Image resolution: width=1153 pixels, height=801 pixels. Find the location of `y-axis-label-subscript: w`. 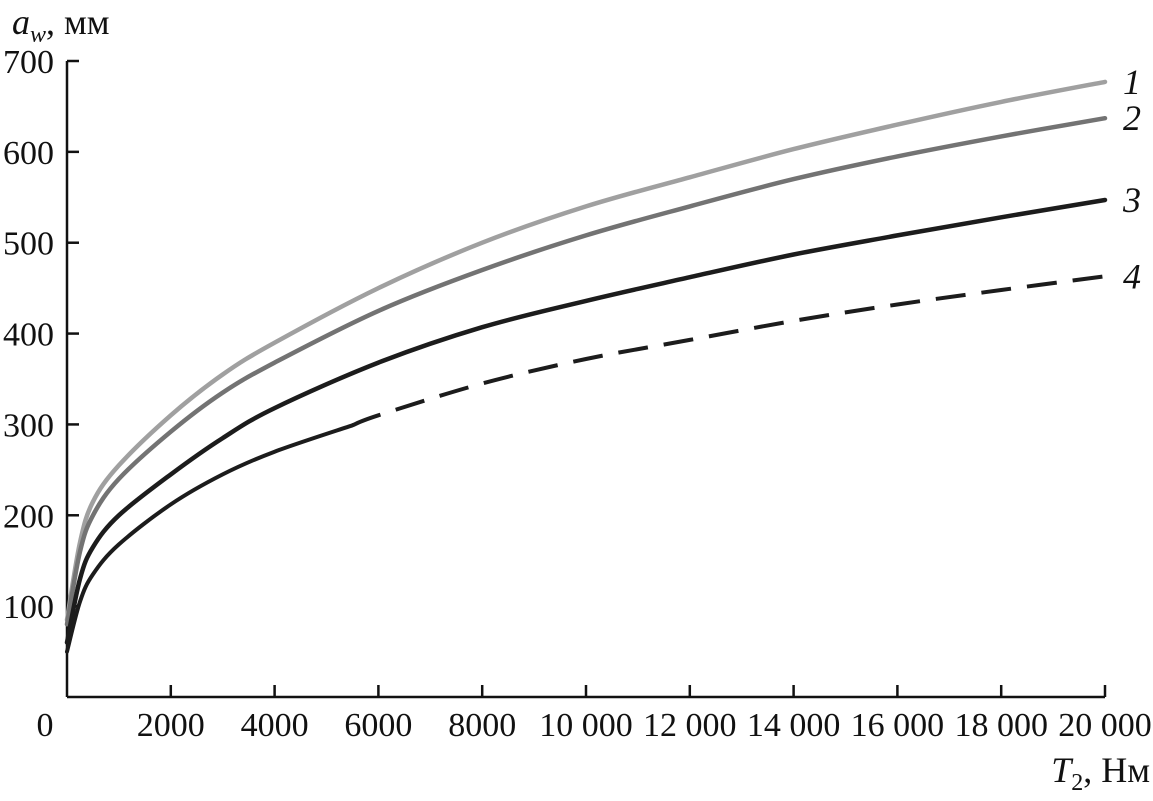

y-axis-label-subscript: w is located at coordinates (38, 35).